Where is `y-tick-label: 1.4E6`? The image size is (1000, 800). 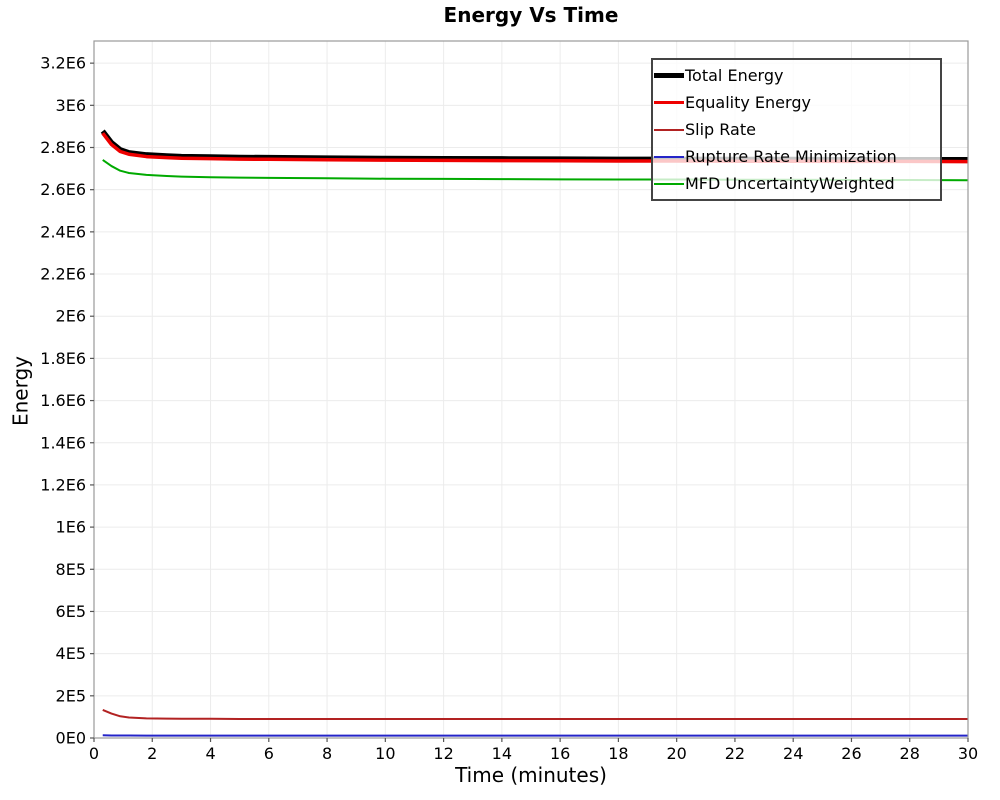
y-tick-label: 1.4E6 is located at coordinates (63, 442).